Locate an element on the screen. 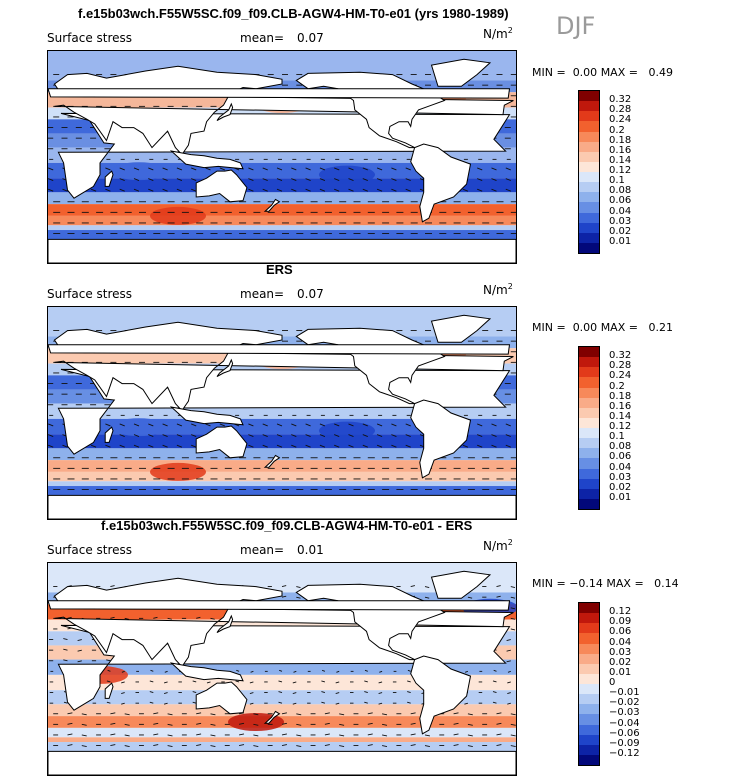 This screenshot has width=733, height=777. panel-2-units: N/m2 is located at coordinates (498, 289).